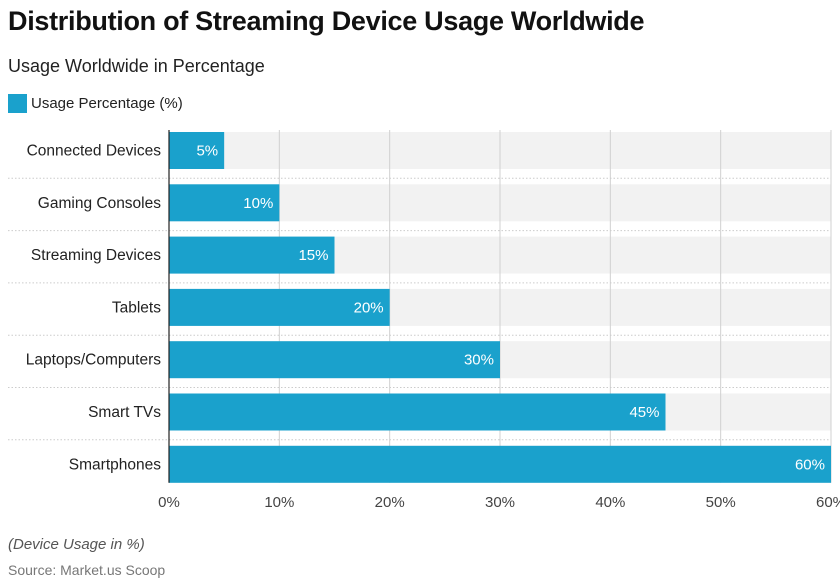  What do you see at coordinates (76, 544) in the screenshot?
I see `footnote: (Device Usage in %)` at bounding box center [76, 544].